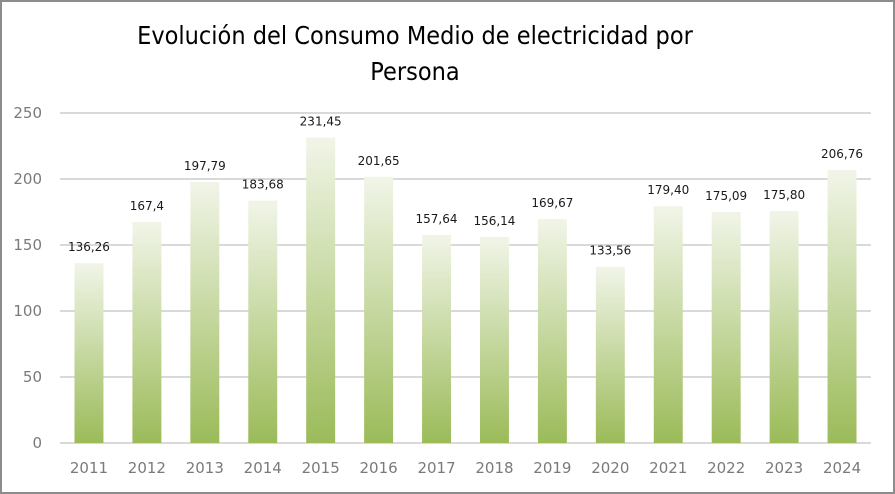  I want to click on x-tick-label: 2014, so click(263, 468).